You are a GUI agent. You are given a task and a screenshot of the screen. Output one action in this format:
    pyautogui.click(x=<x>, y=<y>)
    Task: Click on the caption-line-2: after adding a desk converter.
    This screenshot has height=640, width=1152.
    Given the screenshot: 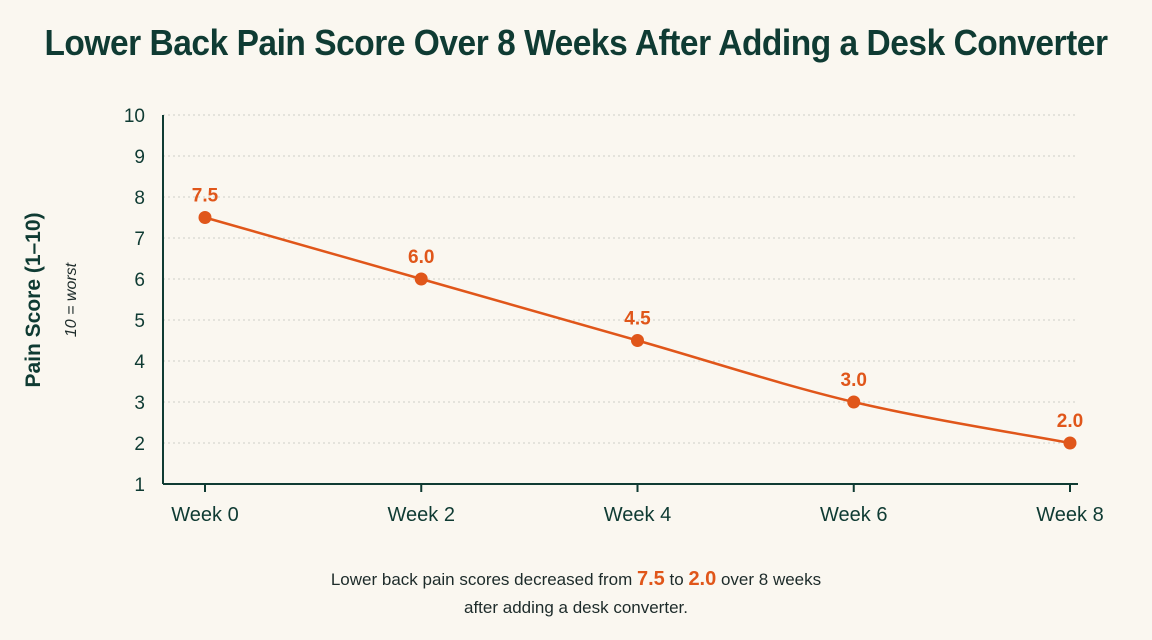 What is the action you would take?
    pyautogui.click(x=576, y=607)
    